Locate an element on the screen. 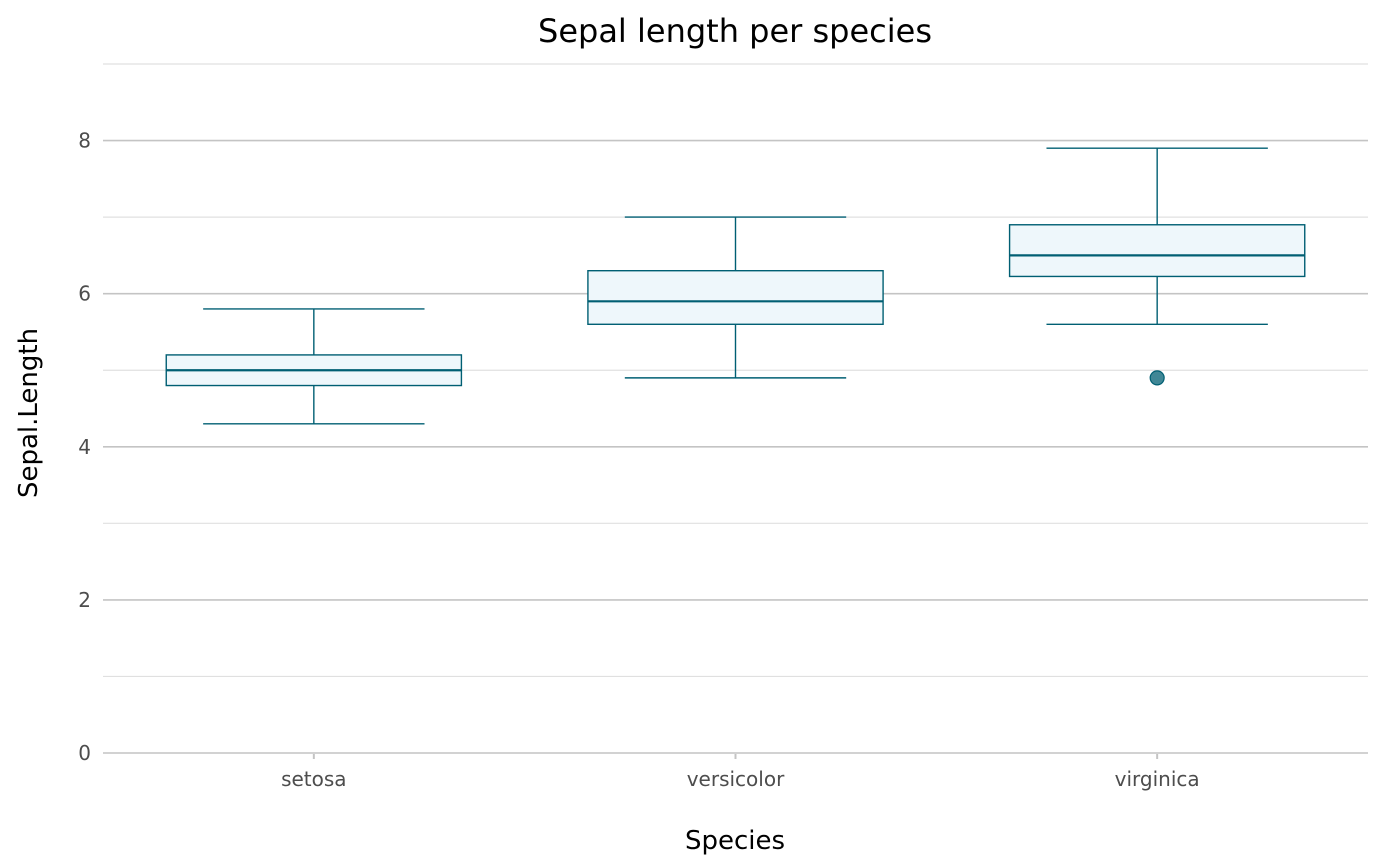  box-setosa is located at coordinates (314, 366).